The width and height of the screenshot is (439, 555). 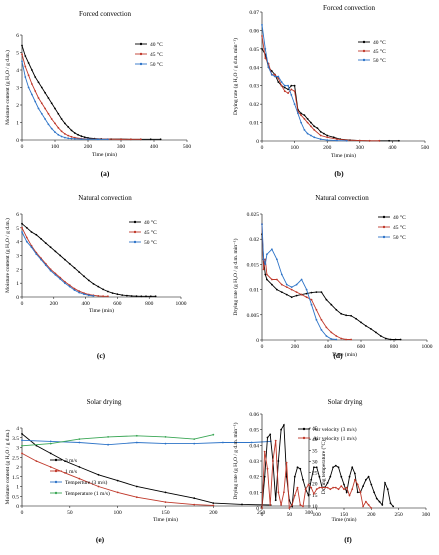 What do you see at coordinates (253, 265) in the screenshot?
I see `y-tick-label: 0.015` at bounding box center [253, 265].